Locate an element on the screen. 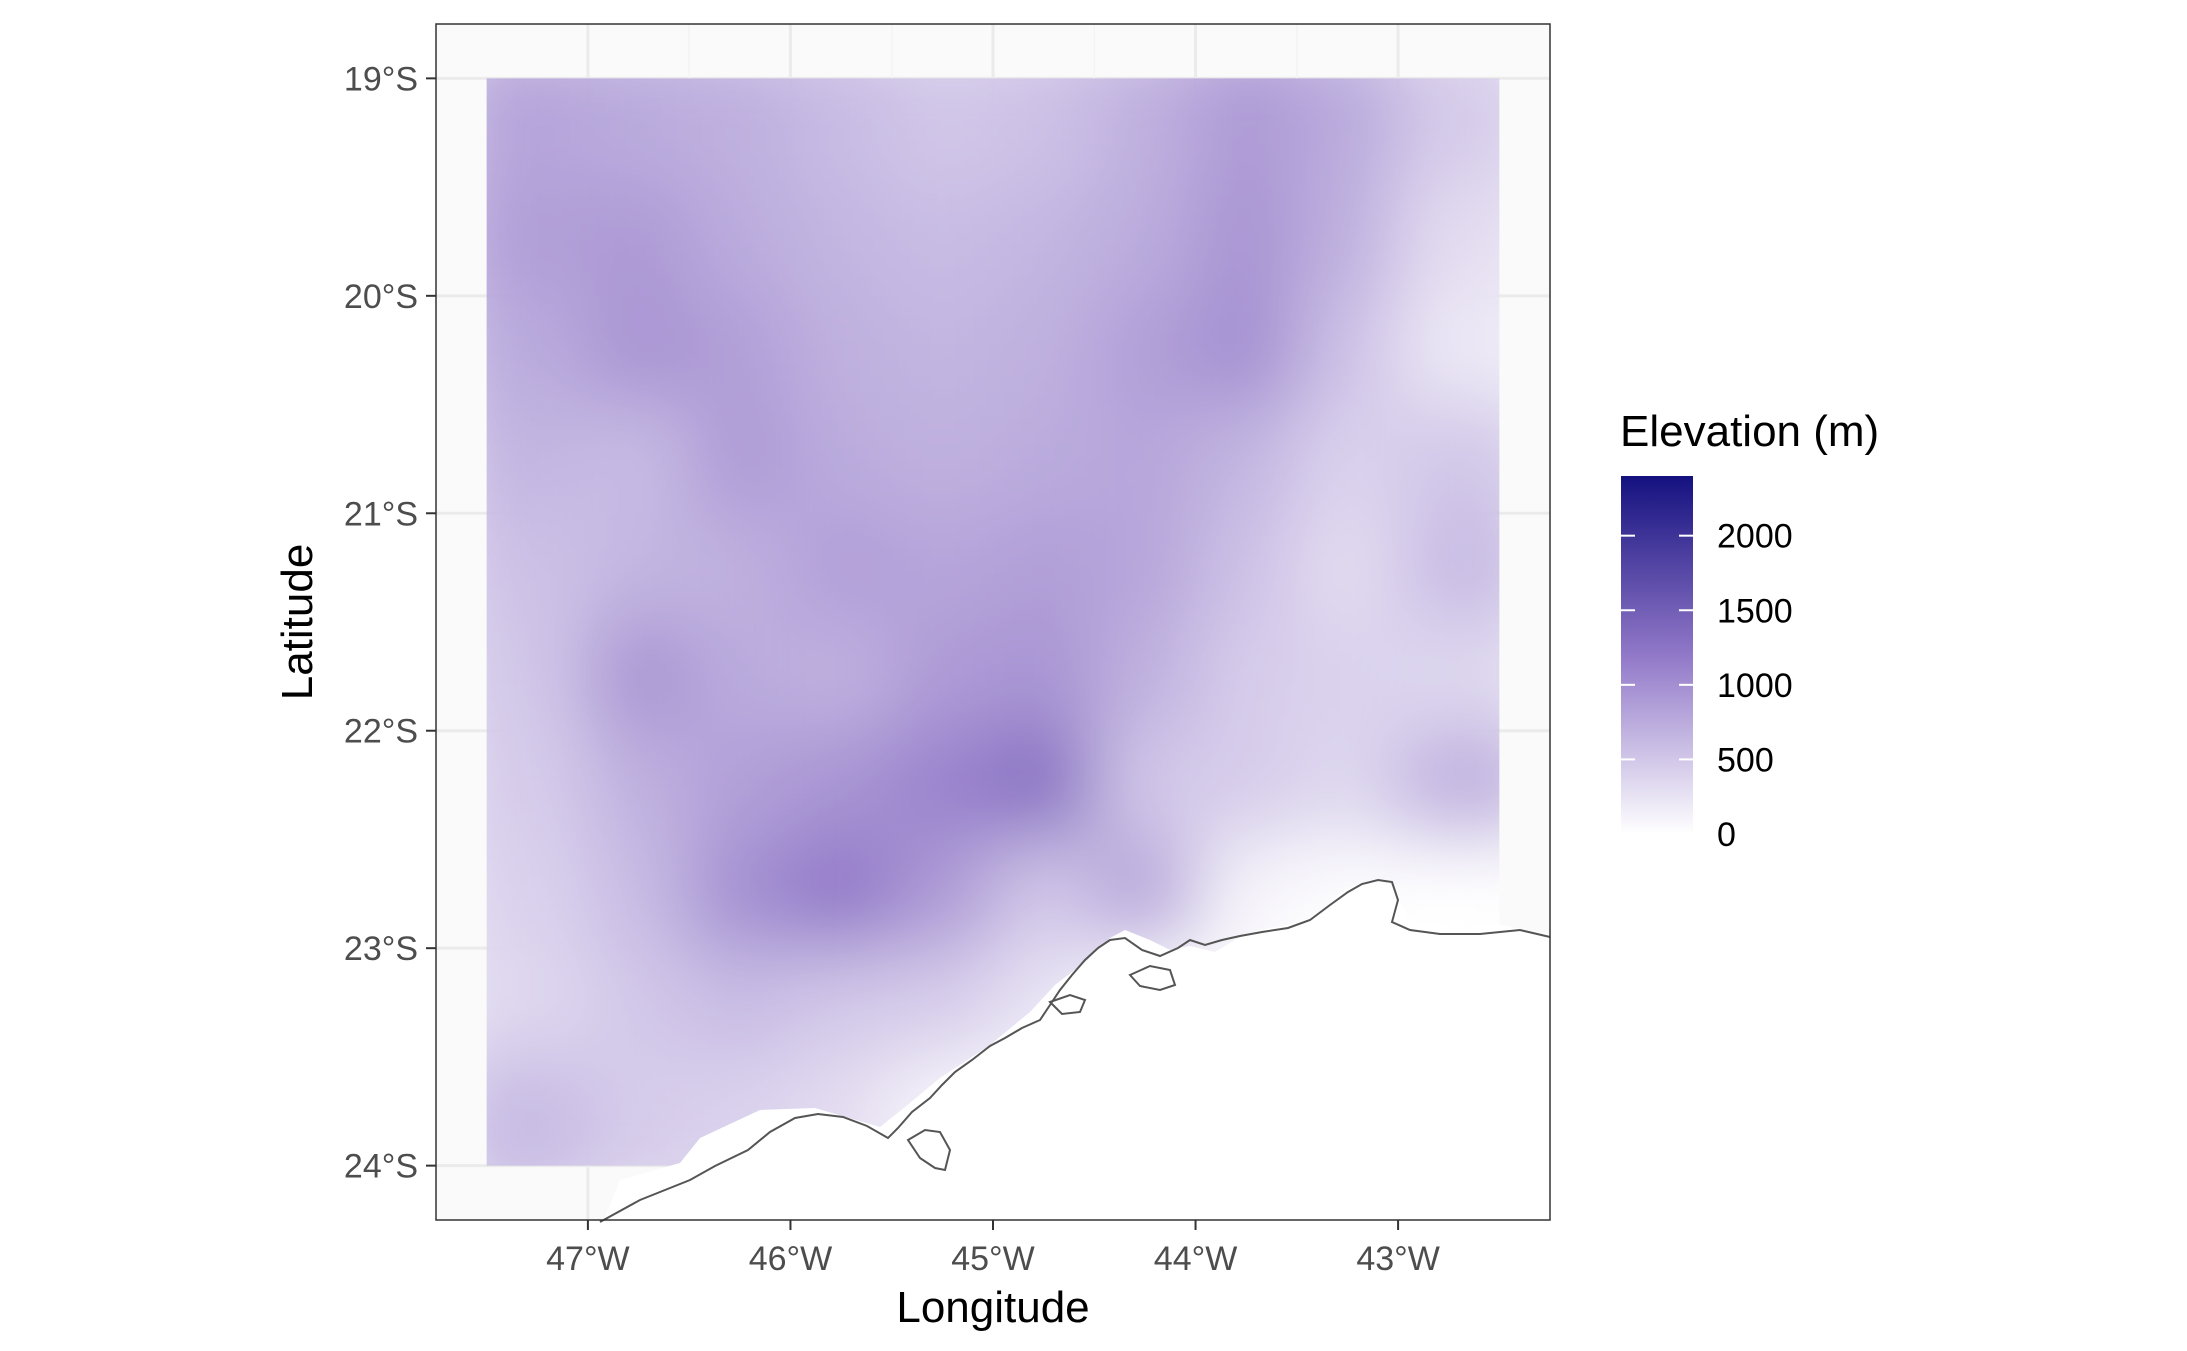  coastline-island-ilha-grande is located at coordinates (1152, 978).